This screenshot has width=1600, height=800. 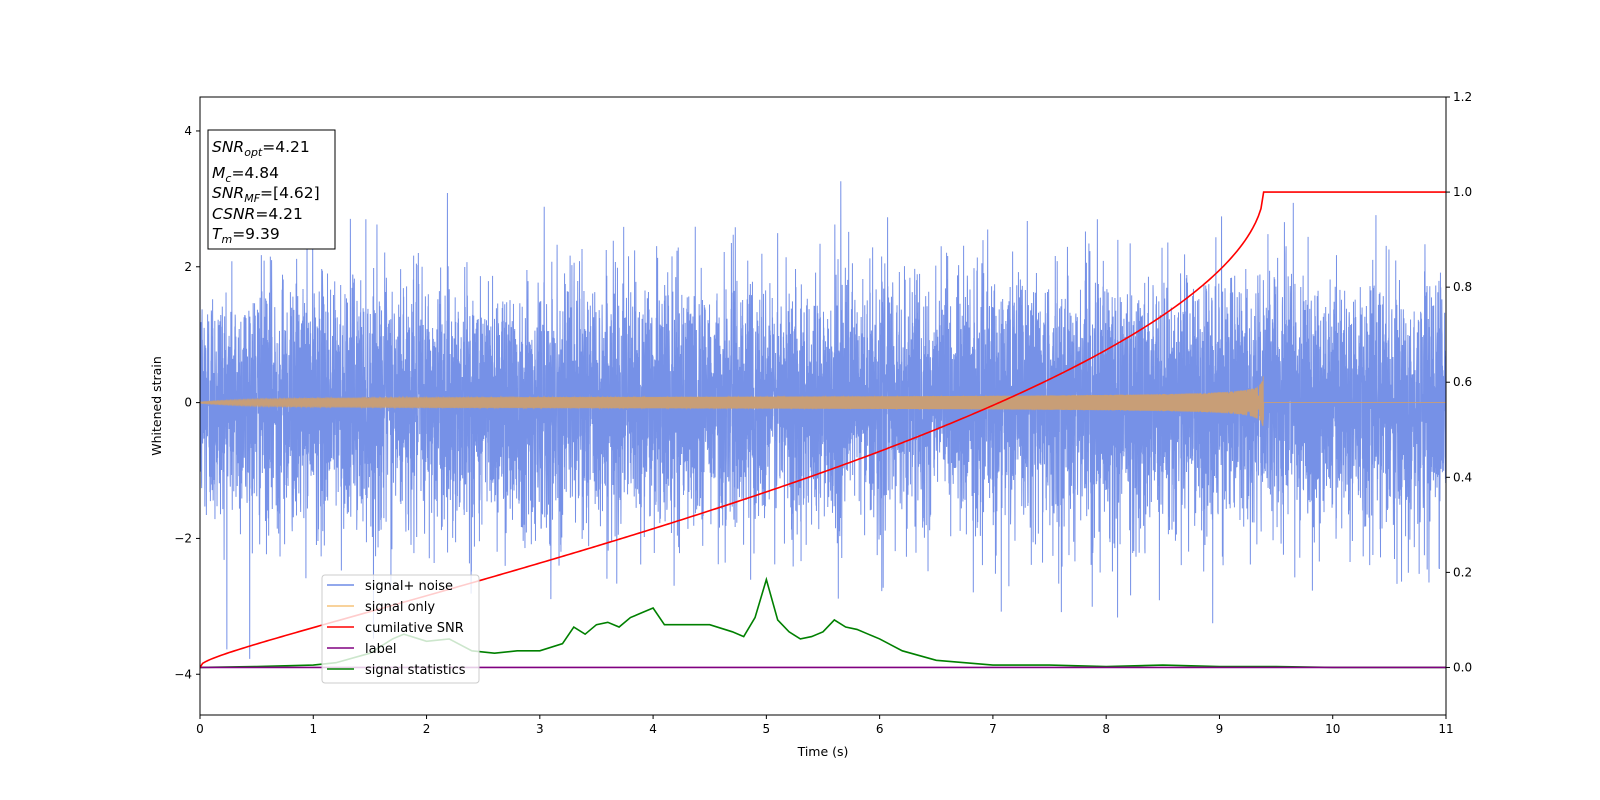 I want to click on y2-tick-label: 0.8, so click(x=1462, y=287).